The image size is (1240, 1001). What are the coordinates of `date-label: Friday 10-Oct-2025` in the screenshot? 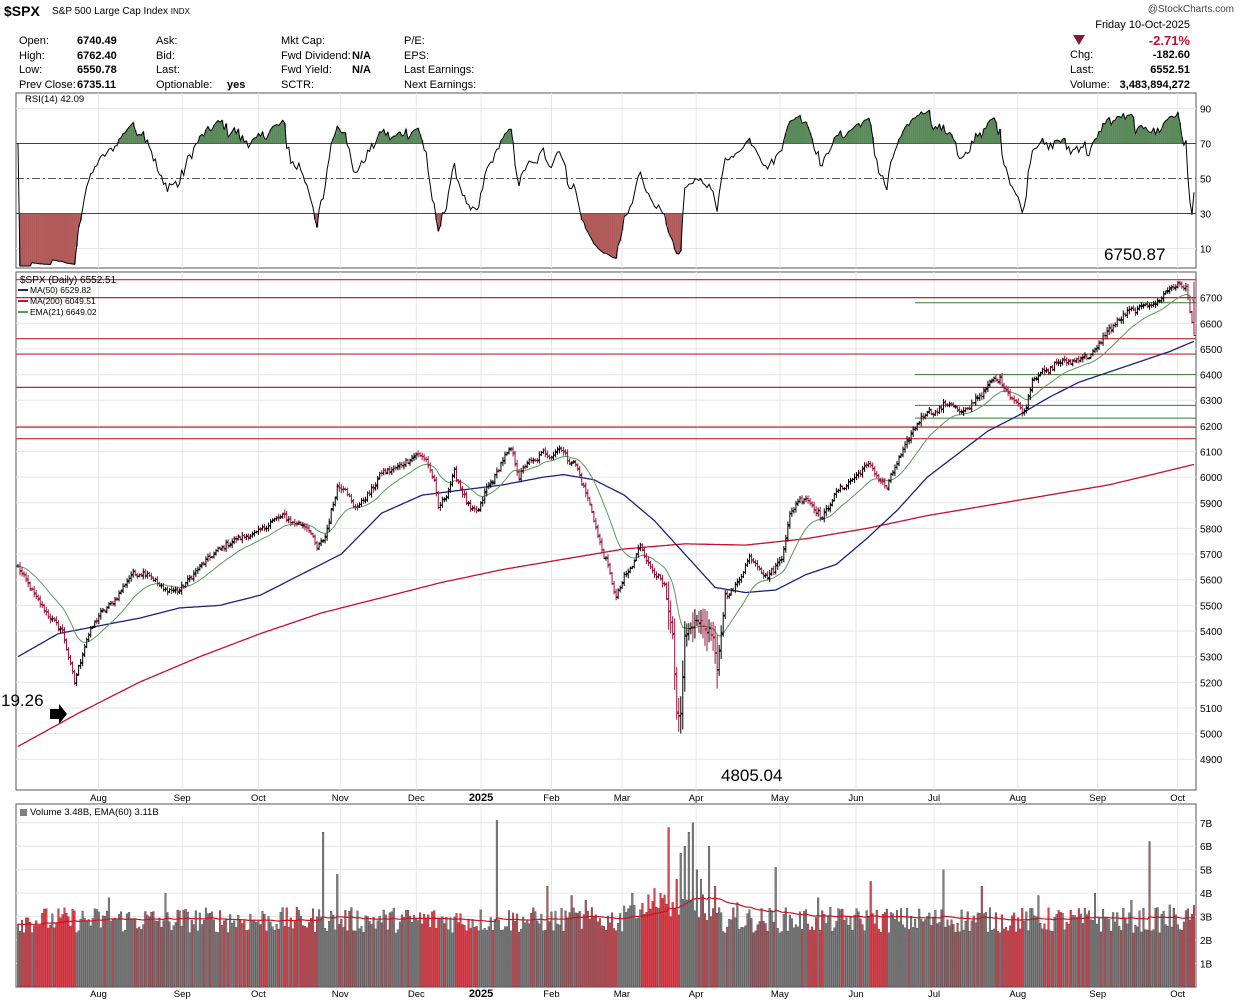 It's located at (1142, 25).